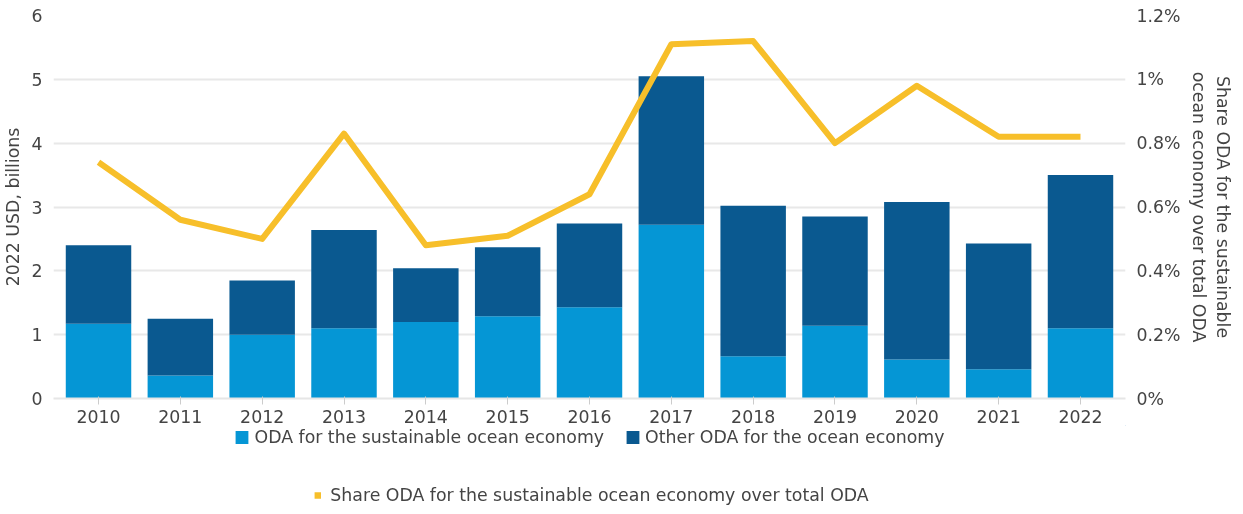  I want to click on y-tick-label: 6, so click(37, 16).